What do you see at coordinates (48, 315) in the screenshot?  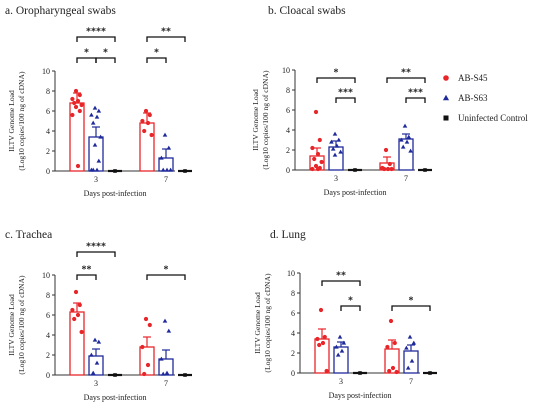 I see `y-tick-label: 6` at bounding box center [48, 315].